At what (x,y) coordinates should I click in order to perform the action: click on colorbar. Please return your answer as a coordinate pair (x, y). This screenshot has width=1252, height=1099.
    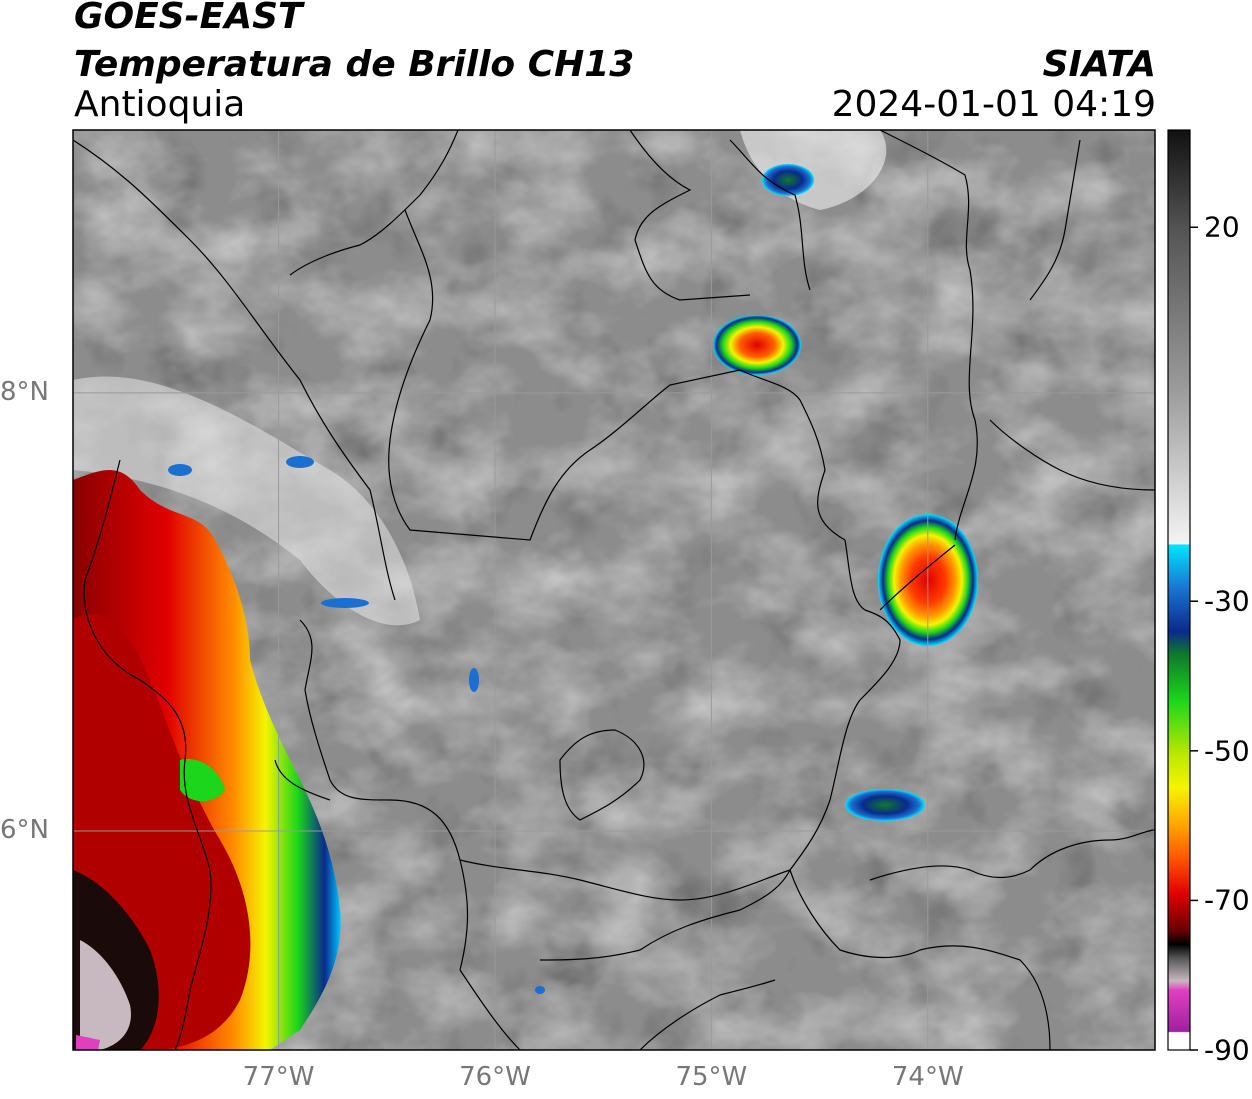
    Looking at the image, I should click on (1179, 590).